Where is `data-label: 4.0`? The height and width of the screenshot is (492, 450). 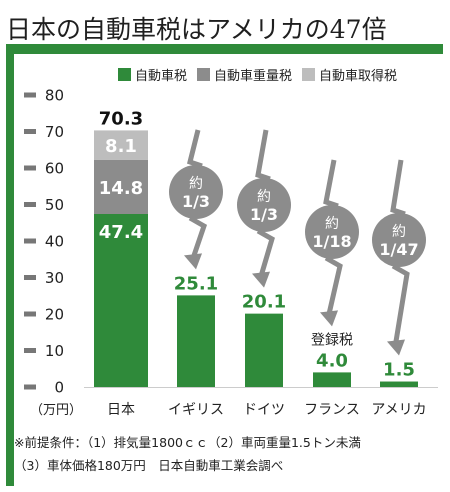
data-label: 4.0 is located at coordinates (332, 360).